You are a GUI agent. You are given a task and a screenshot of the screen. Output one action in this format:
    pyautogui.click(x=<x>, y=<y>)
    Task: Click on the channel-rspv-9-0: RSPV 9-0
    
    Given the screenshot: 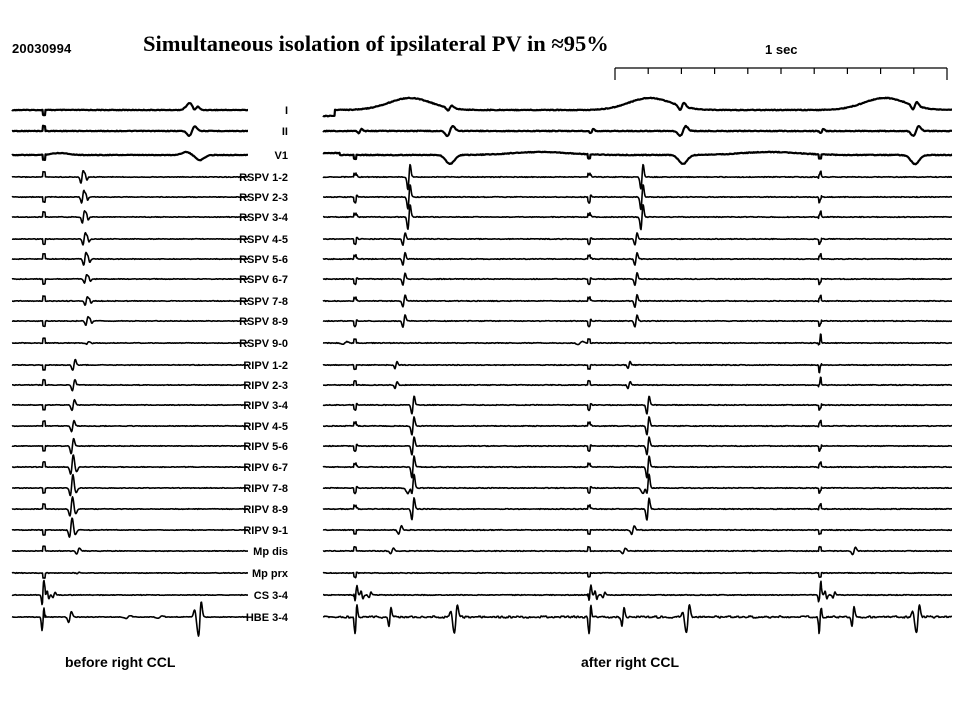 What is the action you would take?
    pyautogui.click(x=482, y=341)
    